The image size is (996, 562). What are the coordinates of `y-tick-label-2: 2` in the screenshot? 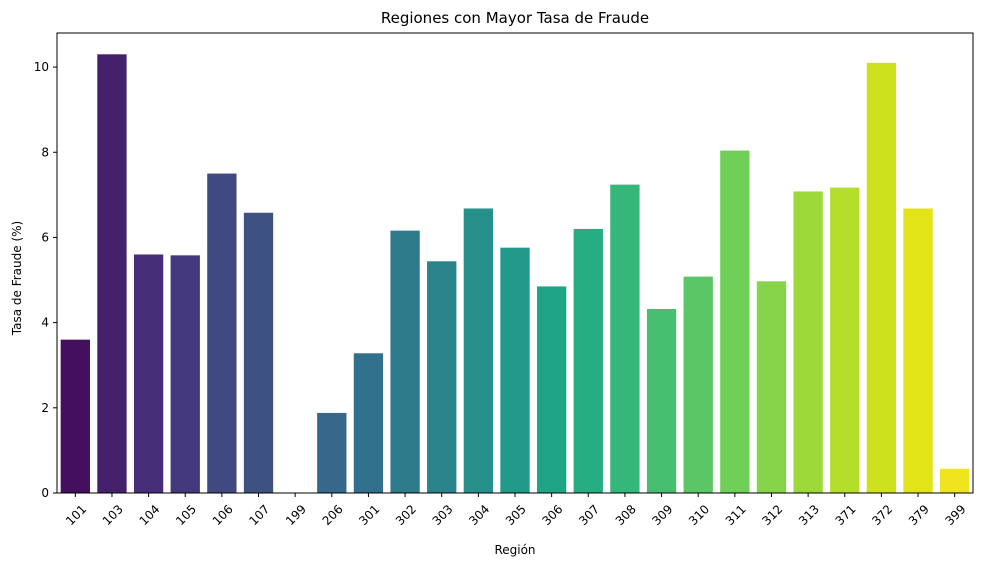 It's located at (45, 408).